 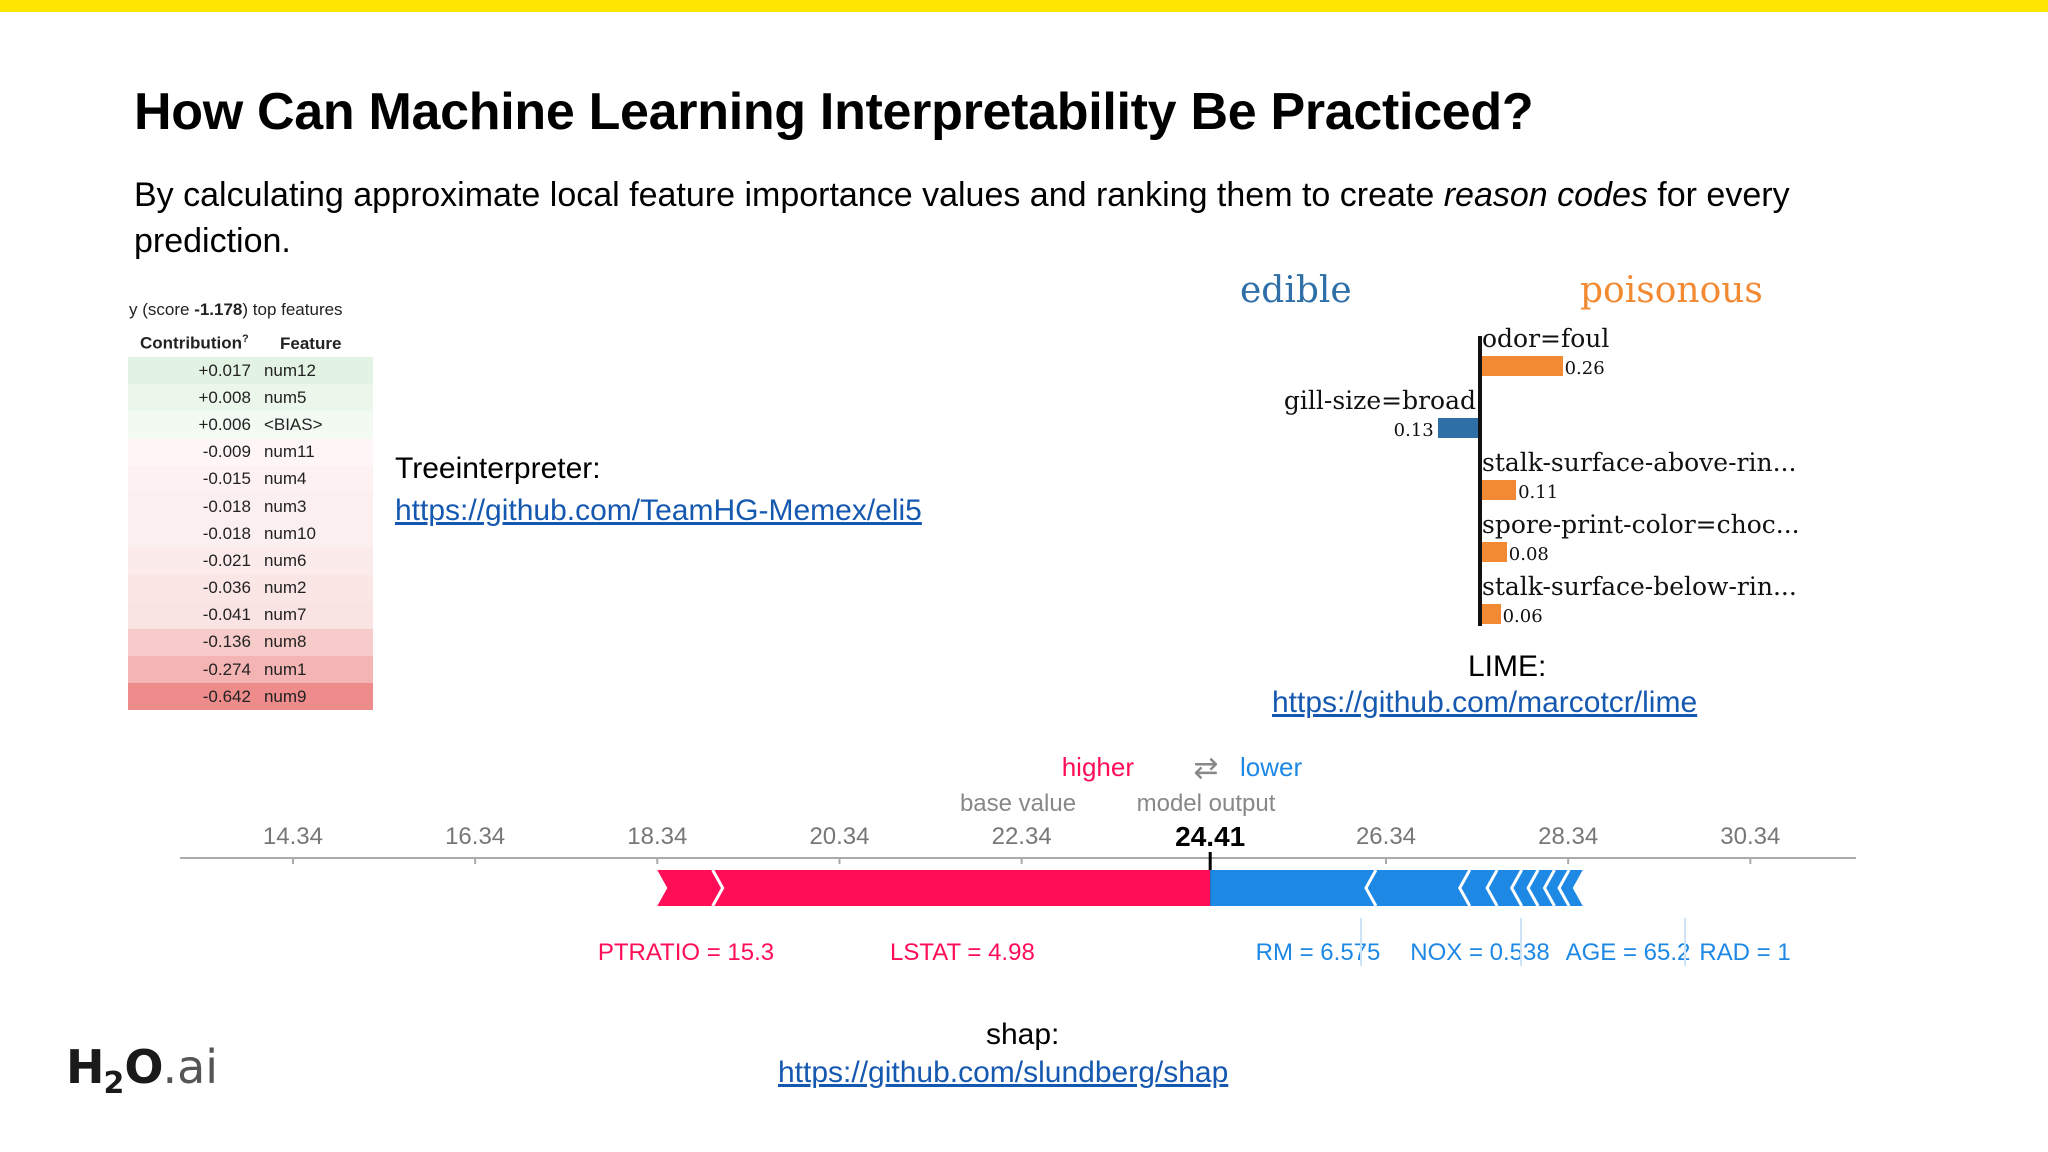 What do you see at coordinates (250, 371) in the screenshot?
I see `table-row: +0.017 num12` at bounding box center [250, 371].